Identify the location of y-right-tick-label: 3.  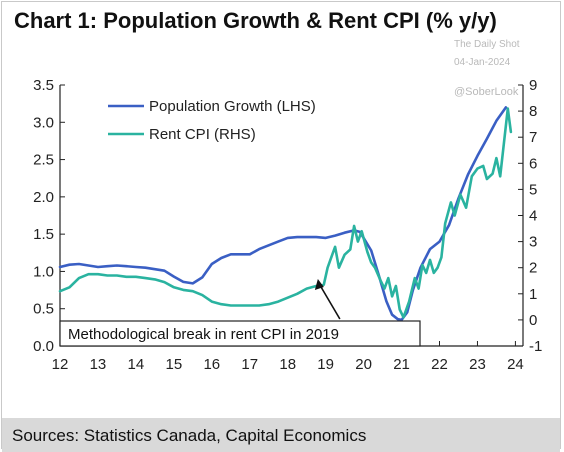
(533, 242).